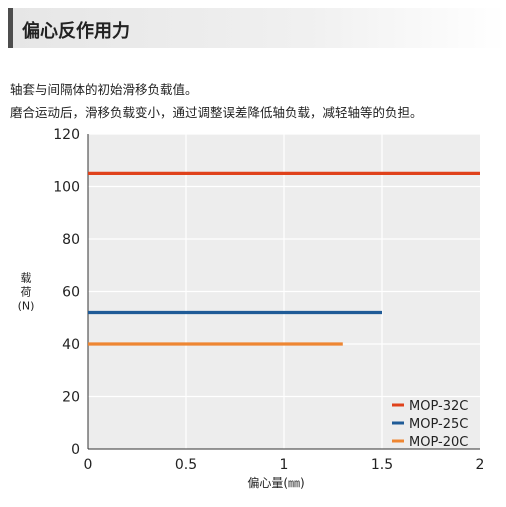  Describe the element at coordinates (382, 465) in the screenshot. I see `x-tick-label: 1.5` at that location.